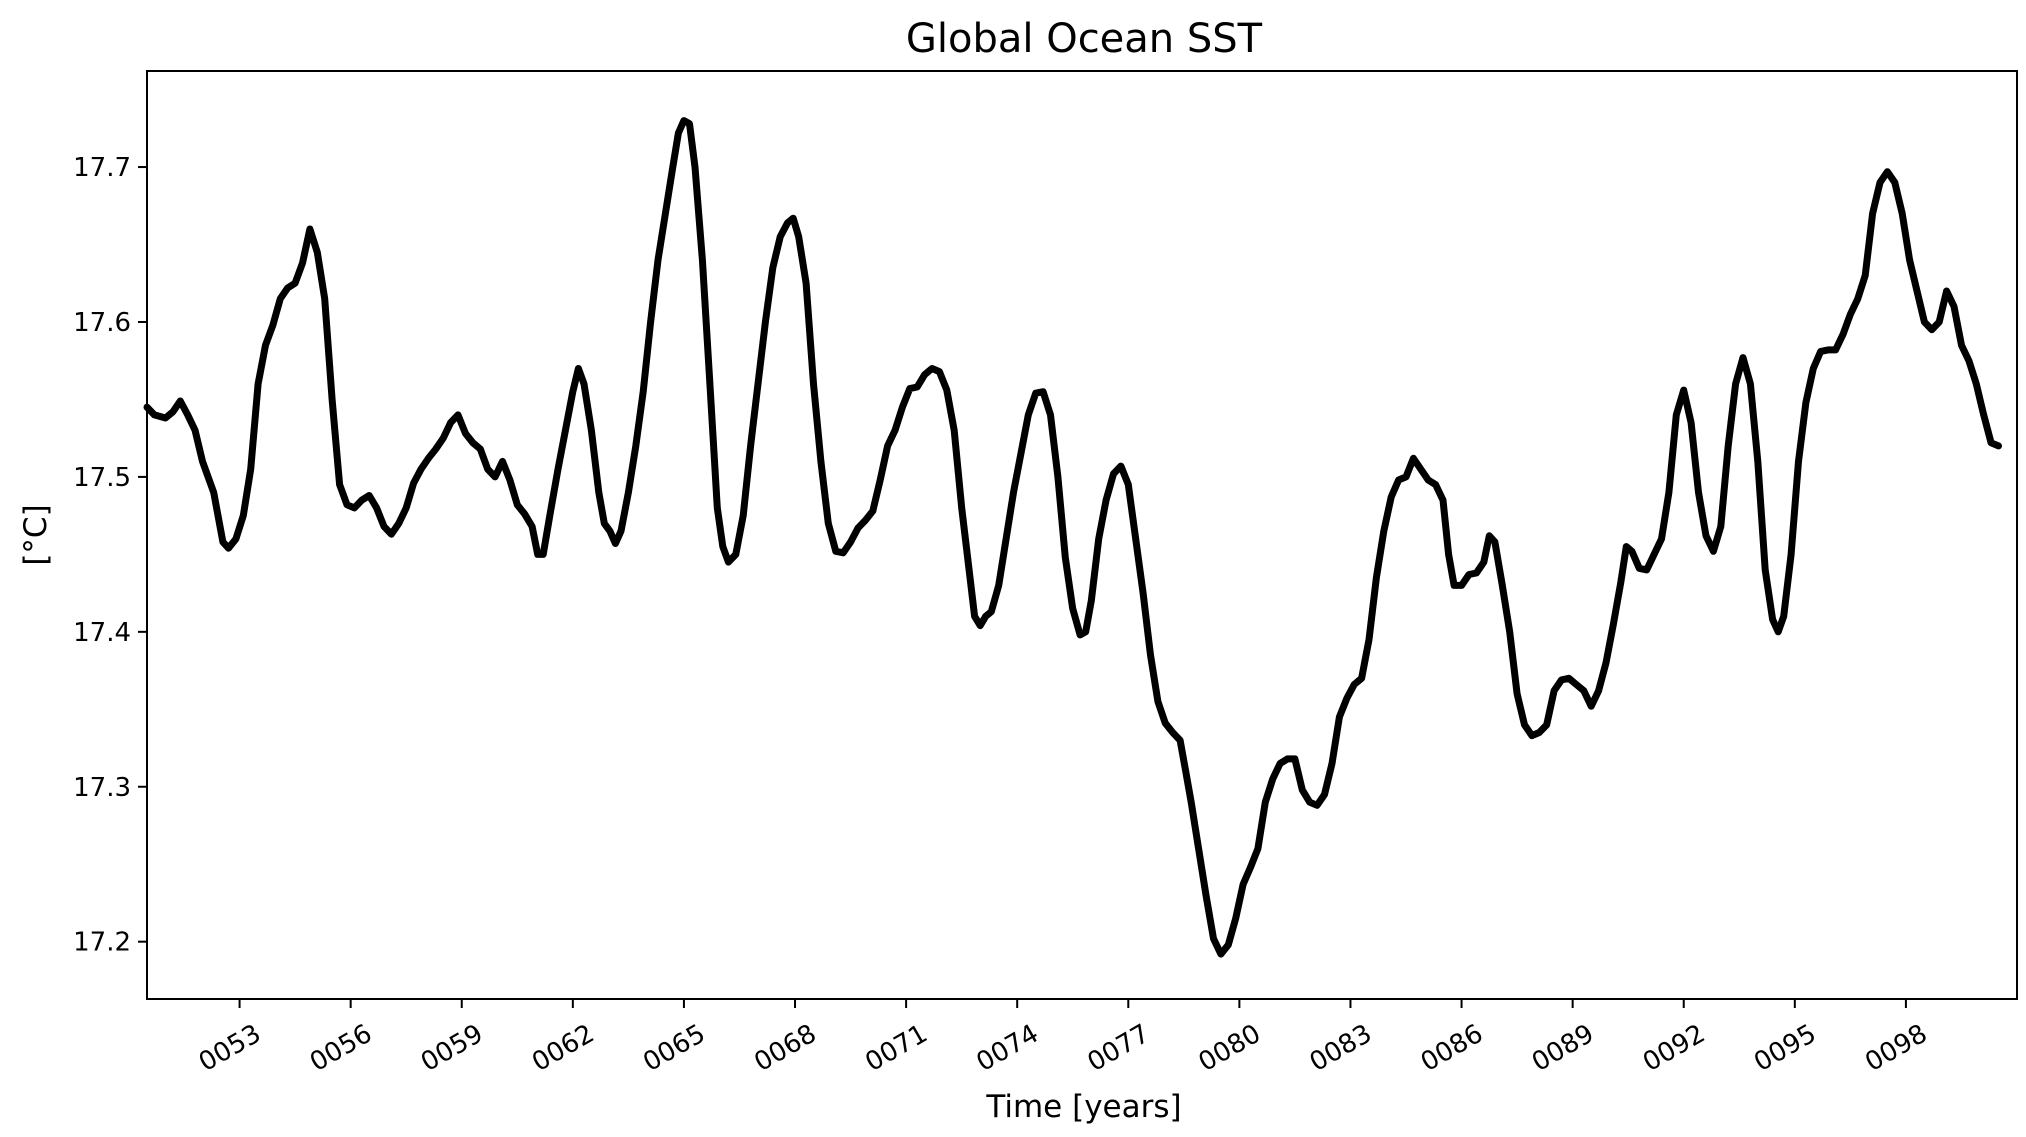  I want to click on y-tick-label: 17.7, so click(102, 168).